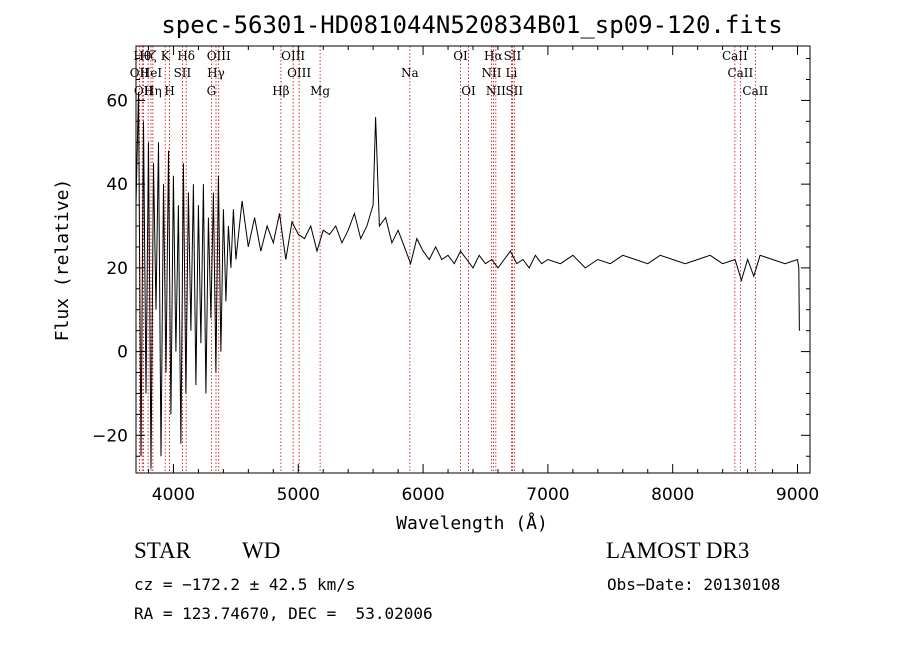 This screenshot has height=649, width=900. I want to click on redshift-velocity: cz = −172.2 ± 42.5 km/s, so click(245, 584).